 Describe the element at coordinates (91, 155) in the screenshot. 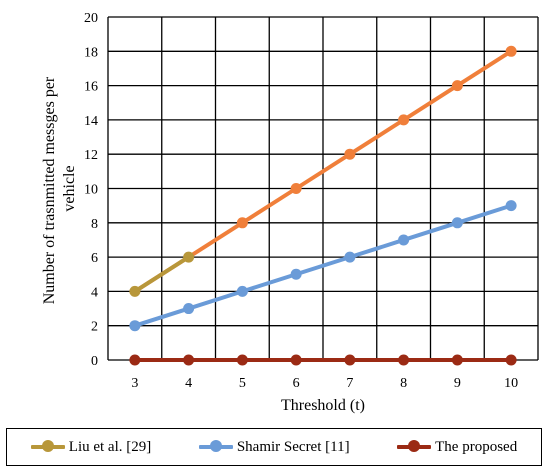

I see `y-tick-label: 12` at that location.